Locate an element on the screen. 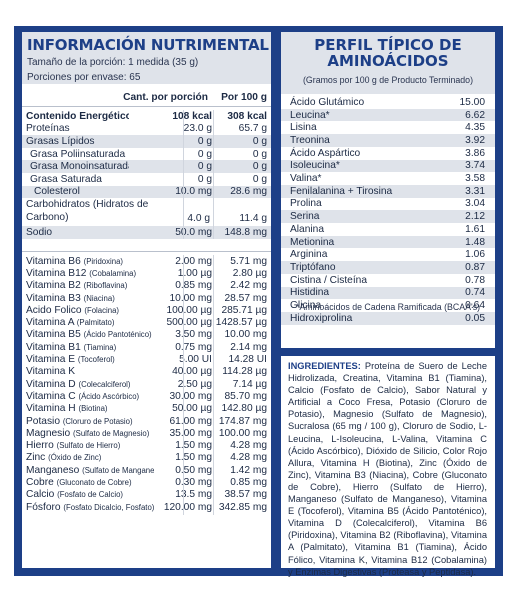 The image size is (515, 590). amino-row: Serina 2.12 is located at coordinates (388, 216).